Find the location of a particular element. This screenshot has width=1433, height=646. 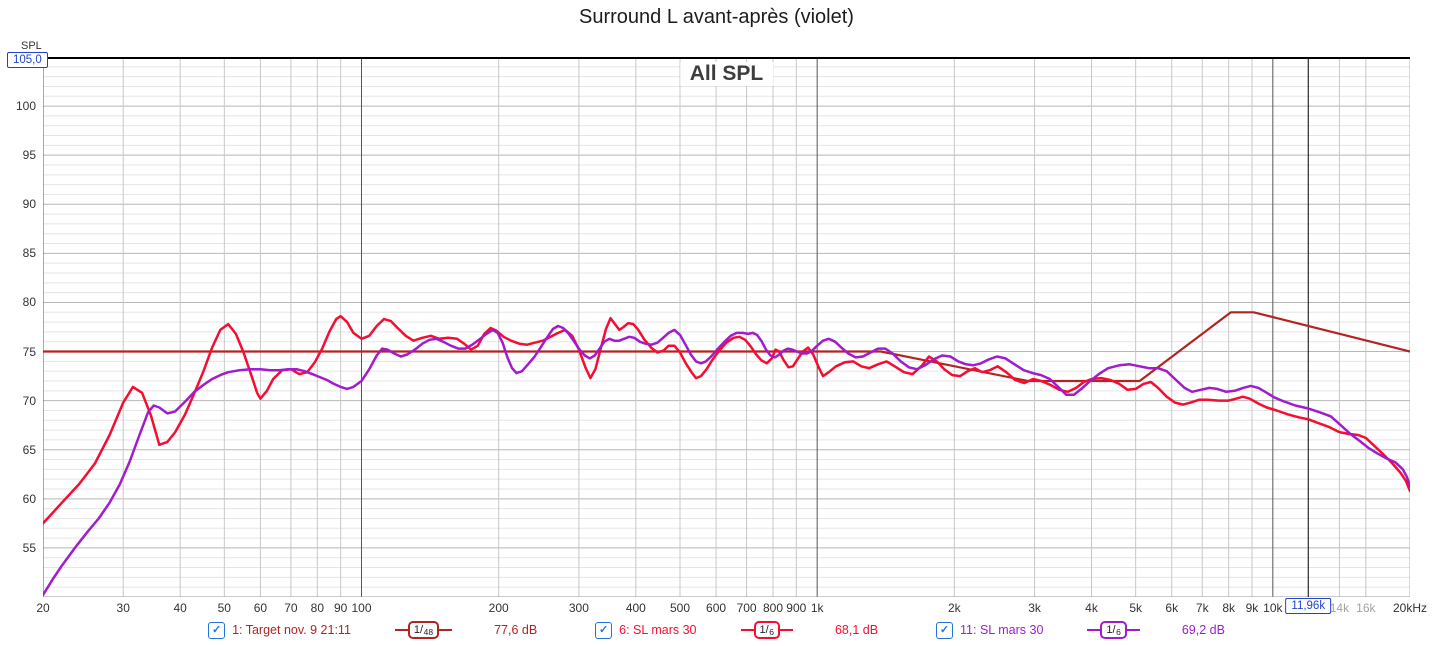

y-cursor-readout: 105,0 is located at coordinates (27, 60).